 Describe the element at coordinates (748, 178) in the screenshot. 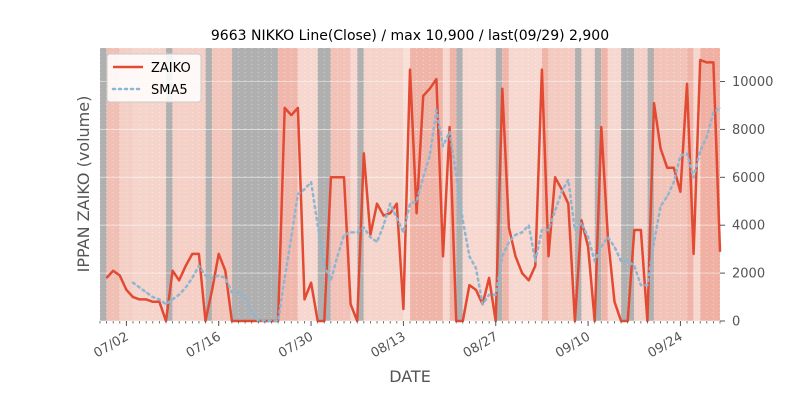

I see `y-tick-label: 6000` at that location.